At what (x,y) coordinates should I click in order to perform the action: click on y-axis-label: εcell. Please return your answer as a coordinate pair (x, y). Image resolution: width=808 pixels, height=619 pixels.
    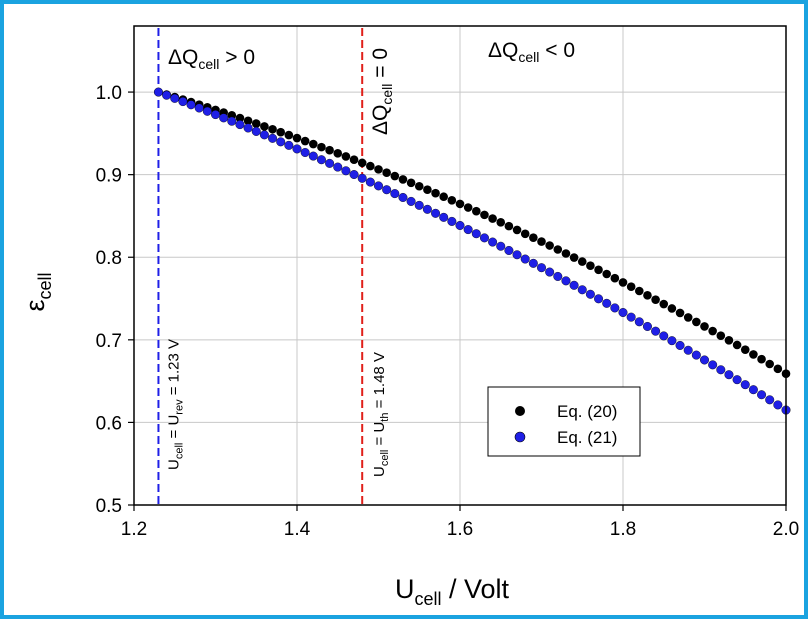
    Looking at the image, I should click on (37, 291).